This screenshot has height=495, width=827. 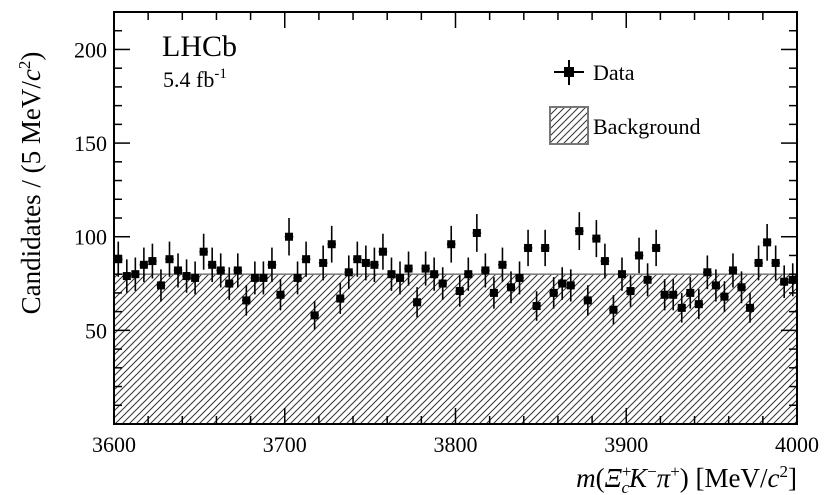 I want to click on x-tick-label: 3700, so click(x=285, y=444).